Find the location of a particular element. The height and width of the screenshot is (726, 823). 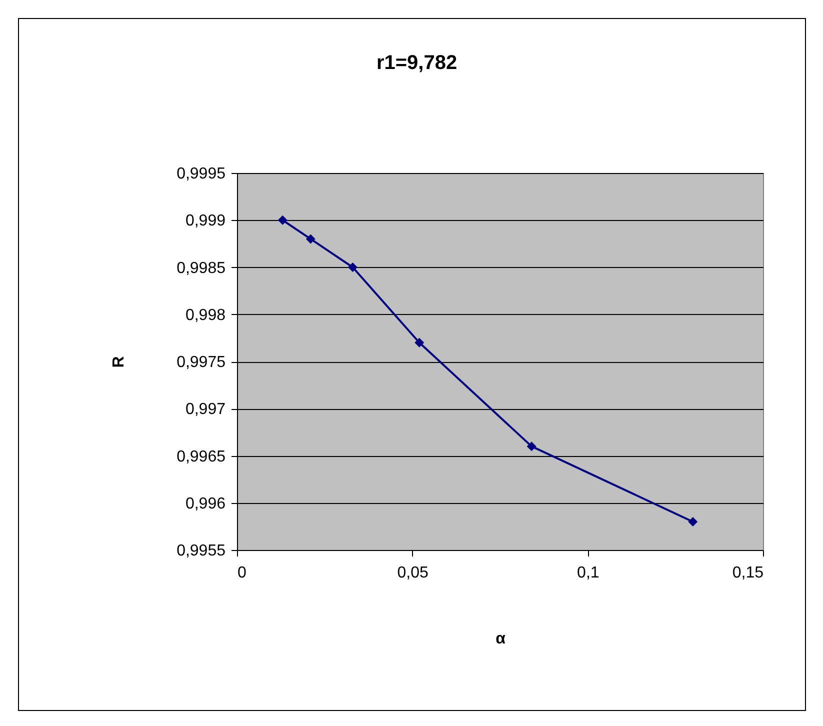

x-tick-label: 0,15 is located at coordinates (748, 573).